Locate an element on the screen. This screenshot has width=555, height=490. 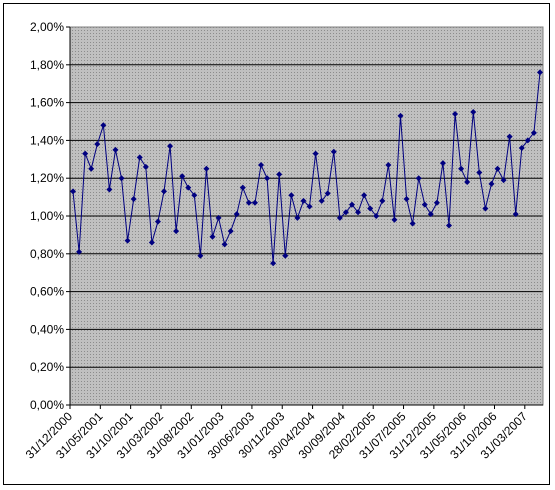
y-tick-label: 1,80% is located at coordinates (47, 65).